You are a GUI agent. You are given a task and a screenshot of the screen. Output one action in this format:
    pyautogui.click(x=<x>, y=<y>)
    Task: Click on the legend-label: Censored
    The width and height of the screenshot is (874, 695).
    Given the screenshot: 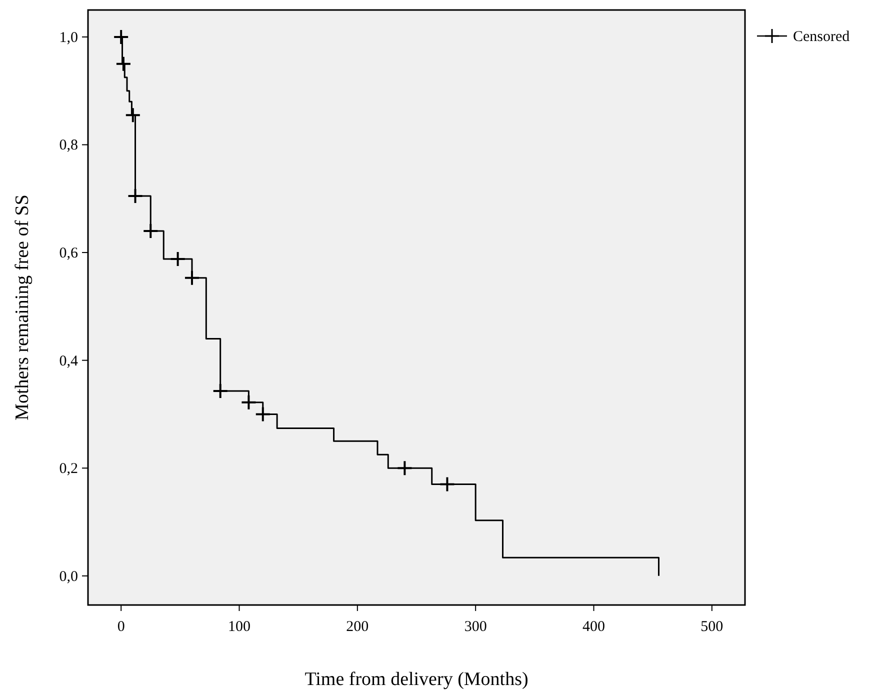 What is the action you would take?
    pyautogui.click(x=821, y=37)
    